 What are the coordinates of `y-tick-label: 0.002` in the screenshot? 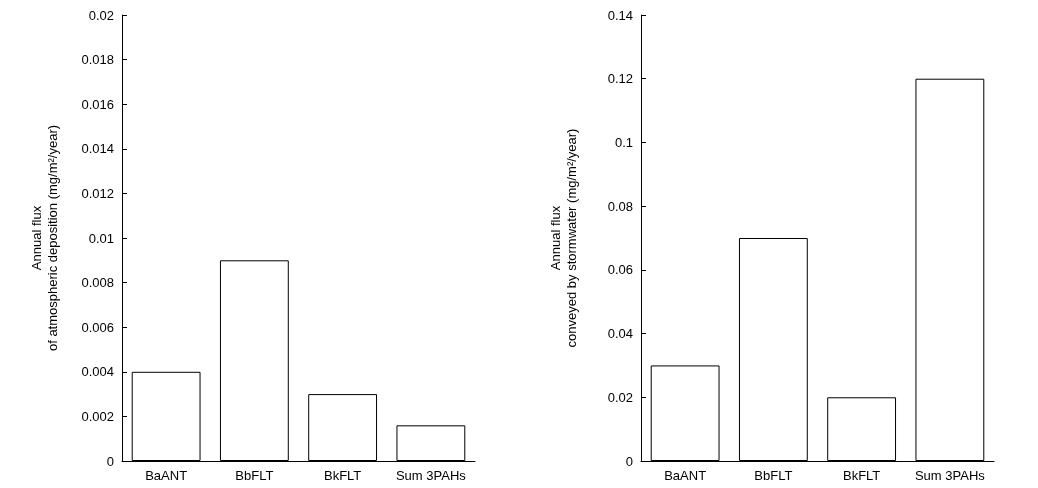 It's located at (97, 416).